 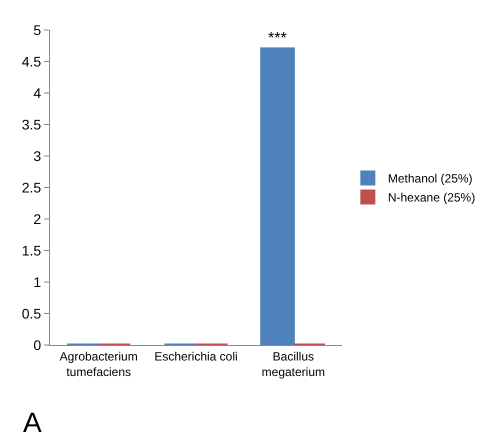 I want to click on legend-label: Methanol (25%), so click(x=430, y=179).